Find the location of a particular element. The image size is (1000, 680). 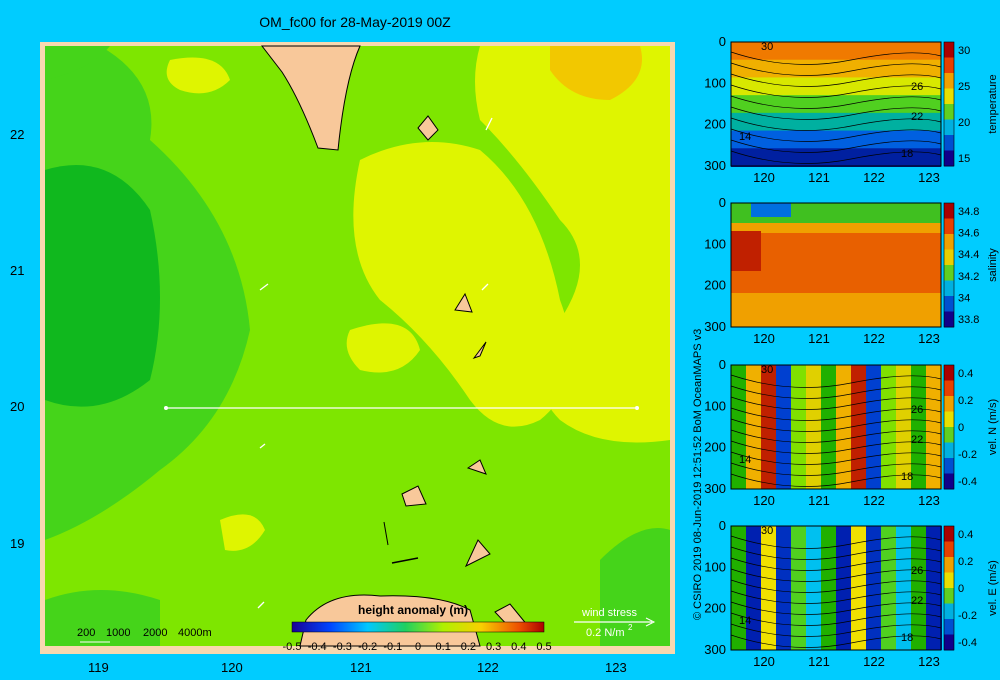

depth-1000: 1000 is located at coordinates (118, 633).